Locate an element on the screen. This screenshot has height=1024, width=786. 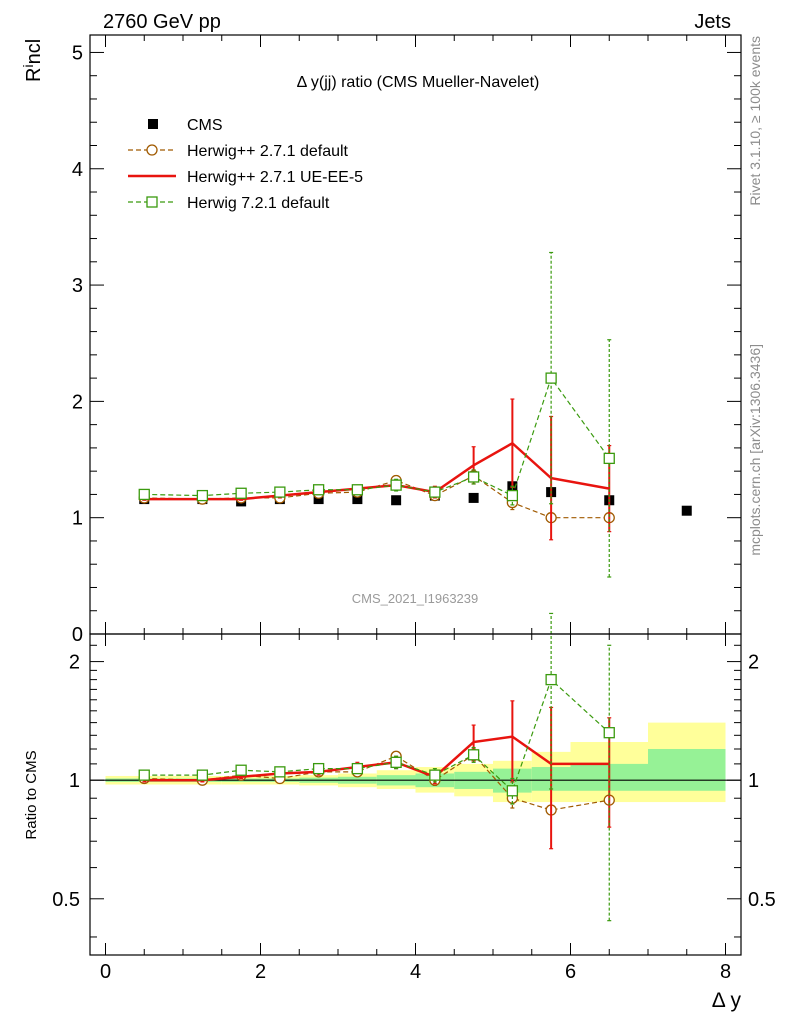
main-y-axis-label: Rincl is located at coordinates (32, 60).